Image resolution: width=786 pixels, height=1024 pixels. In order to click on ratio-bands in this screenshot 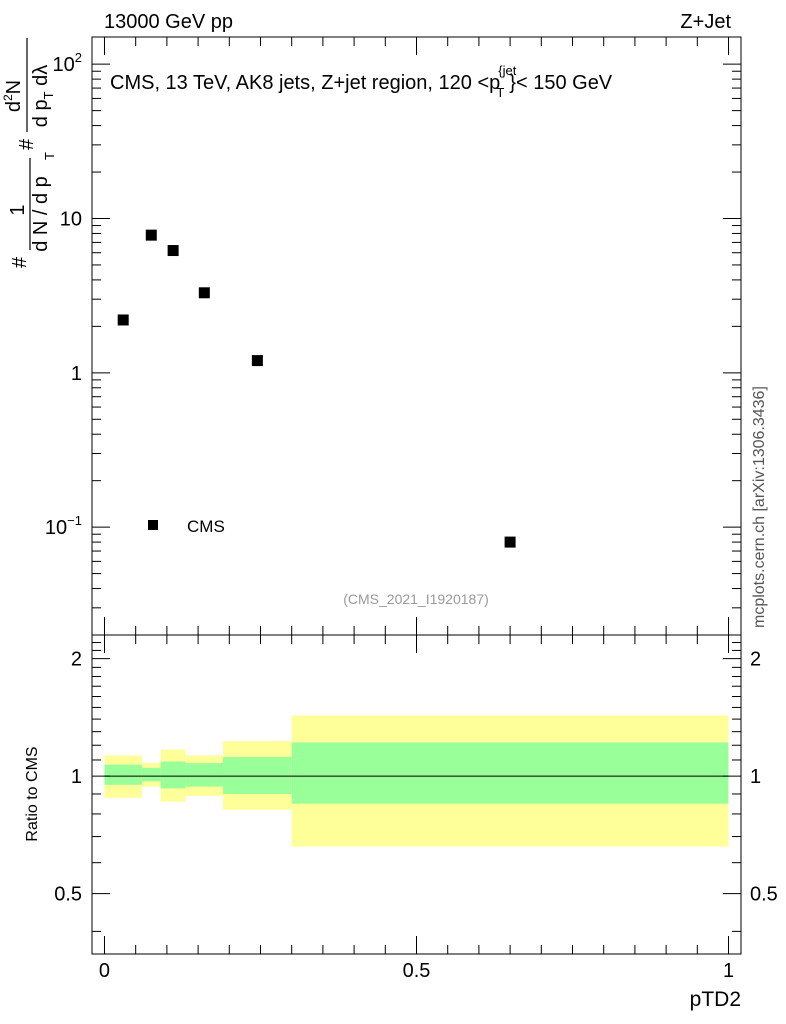, I will do `click(416, 781)`.